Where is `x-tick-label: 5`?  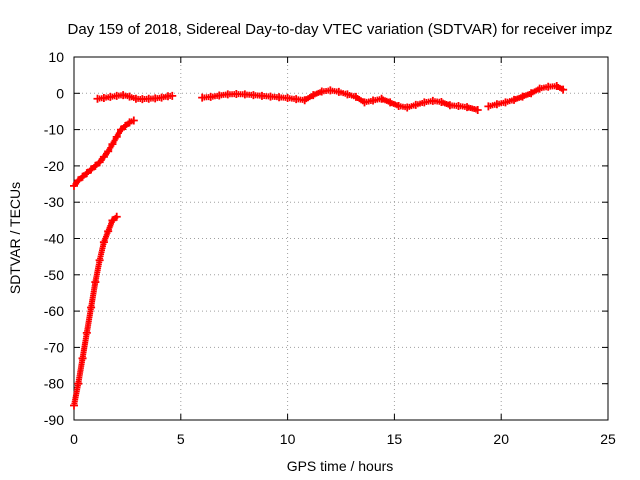 x-tick-label: 5 is located at coordinates (181, 439).